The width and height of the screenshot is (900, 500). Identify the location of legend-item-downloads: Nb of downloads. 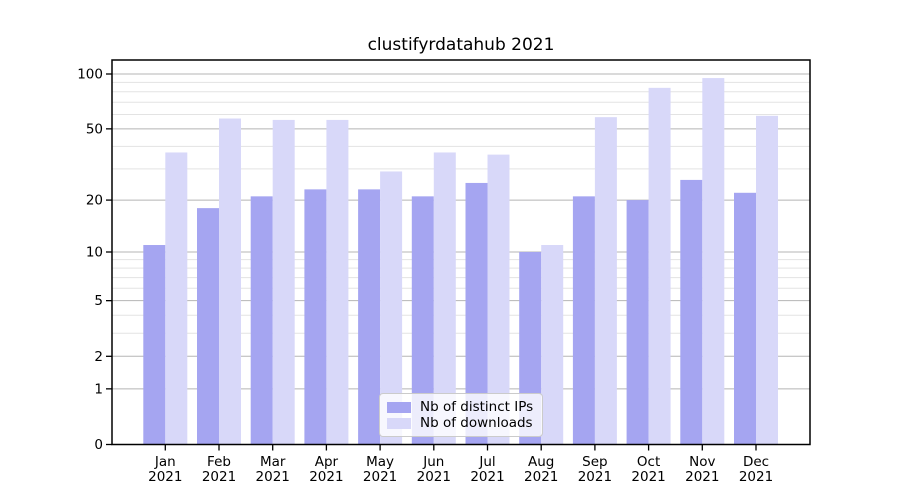
(460, 423).